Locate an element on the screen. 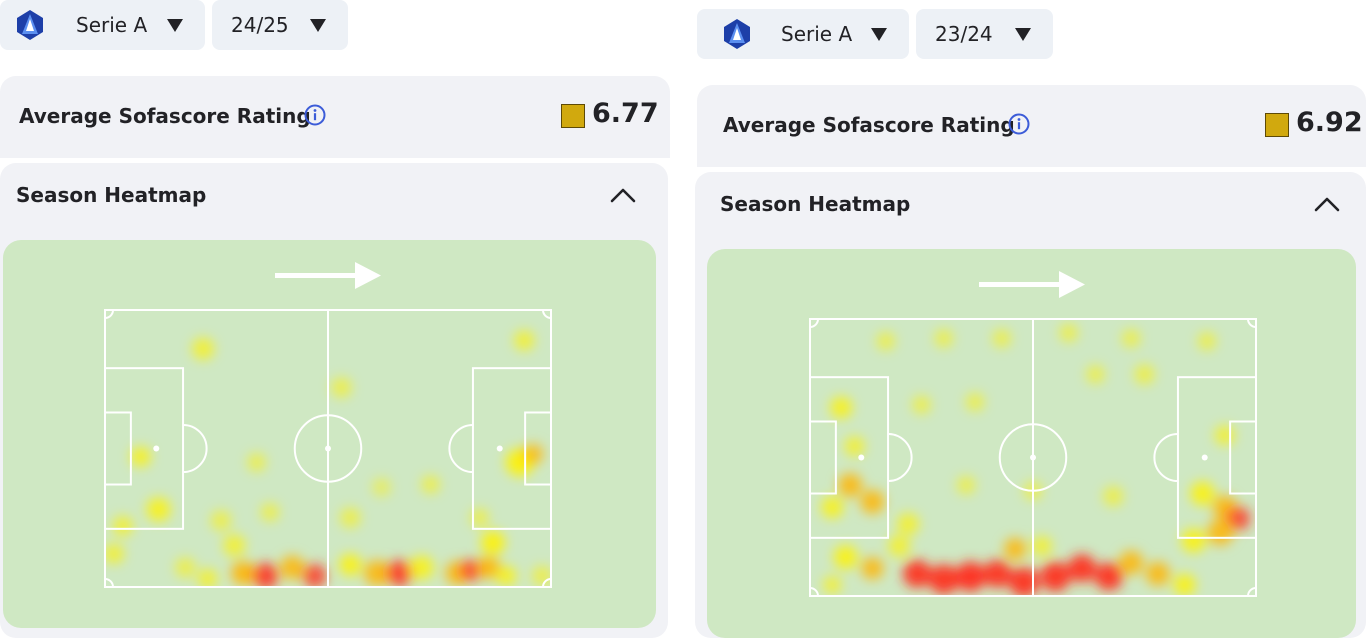  pitch-lines is located at coordinates (328, 448).